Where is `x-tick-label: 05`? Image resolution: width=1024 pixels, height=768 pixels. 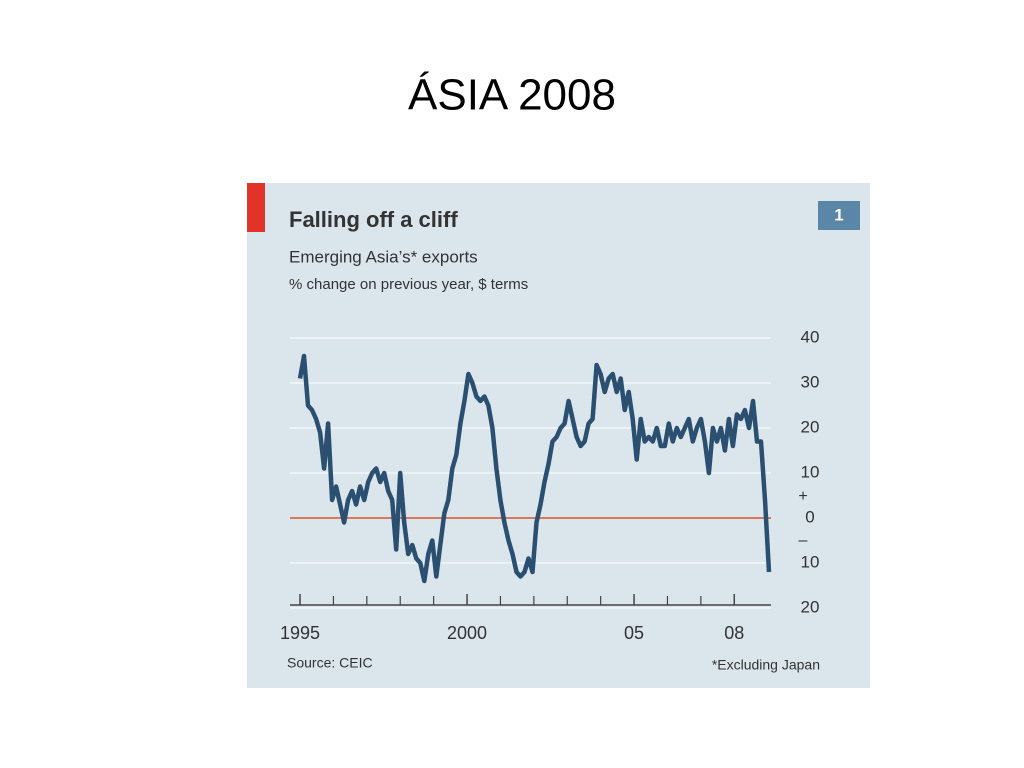
x-tick-label: 05 is located at coordinates (634, 633).